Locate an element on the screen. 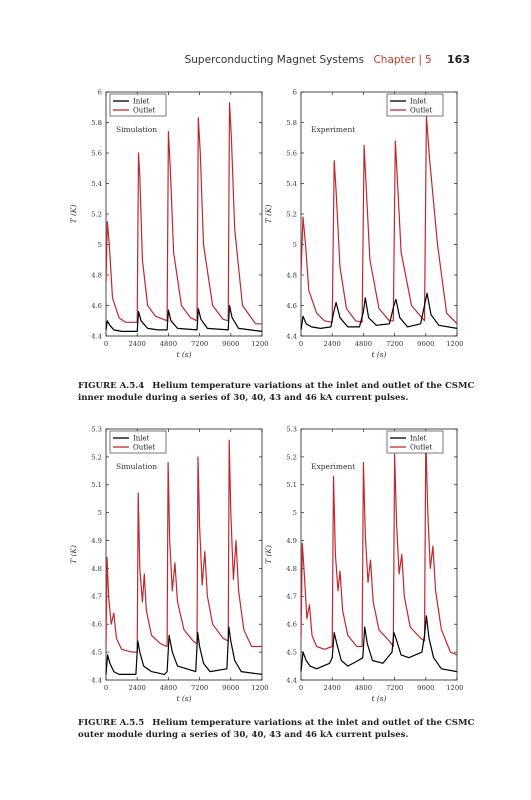  y-tick-label: 5.6 is located at coordinates (291, 153).